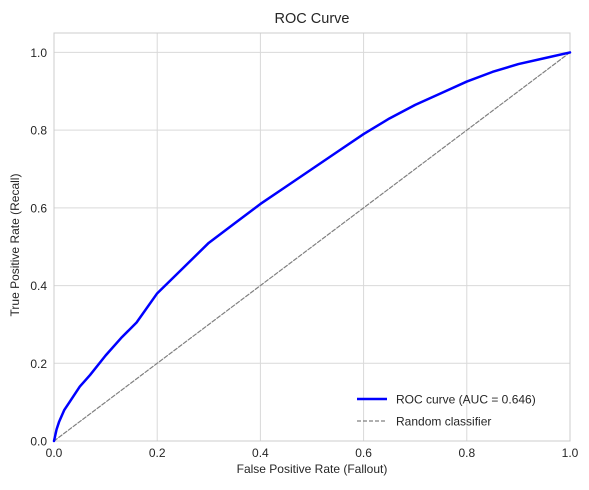 Image resolution: width=589 pixels, height=490 pixels. Describe the element at coordinates (466, 453) in the screenshot. I see `x-tick-label: 0.8` at that location.